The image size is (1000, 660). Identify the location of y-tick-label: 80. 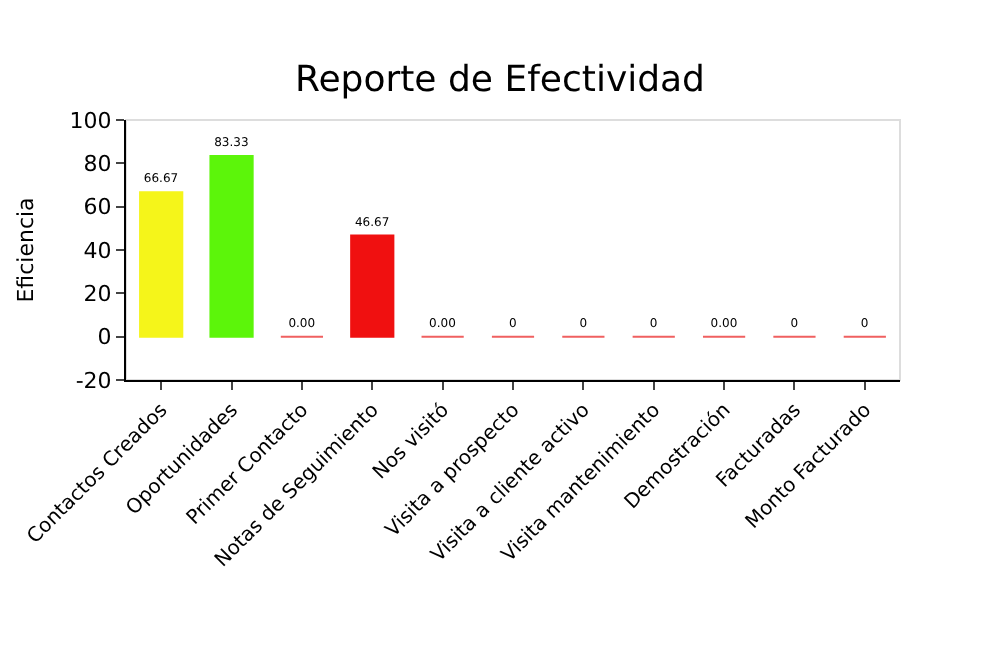
(97, 164).